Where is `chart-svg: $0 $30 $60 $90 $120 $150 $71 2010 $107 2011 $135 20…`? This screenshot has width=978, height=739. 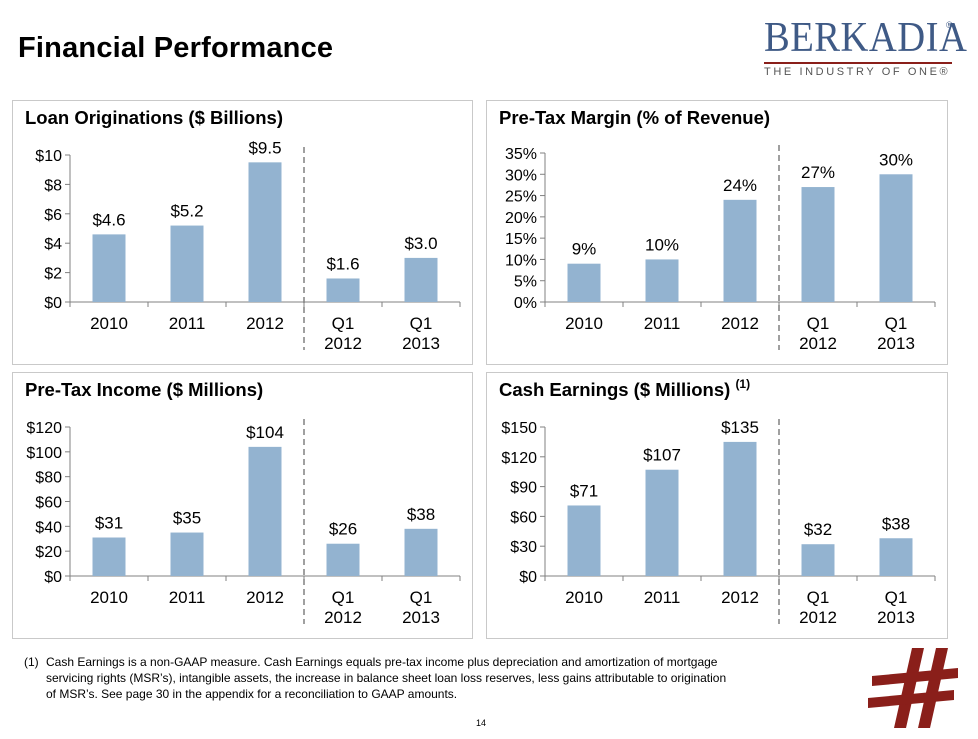
chart-svg: $0 $30 $60 $90 $120 $150 $71 2010 $107 2011 $135 20… is located at coordinates (718, 522).